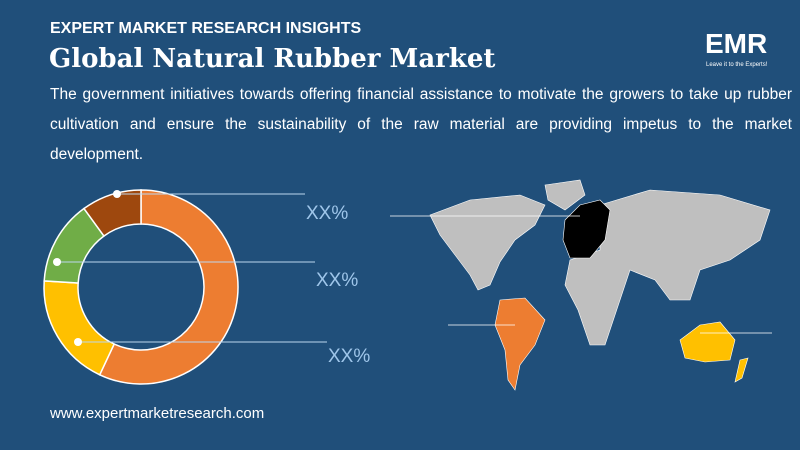  Describe the element at coordinates (667, 267) in the screenshot. I see `map-asia-africa` at that location.